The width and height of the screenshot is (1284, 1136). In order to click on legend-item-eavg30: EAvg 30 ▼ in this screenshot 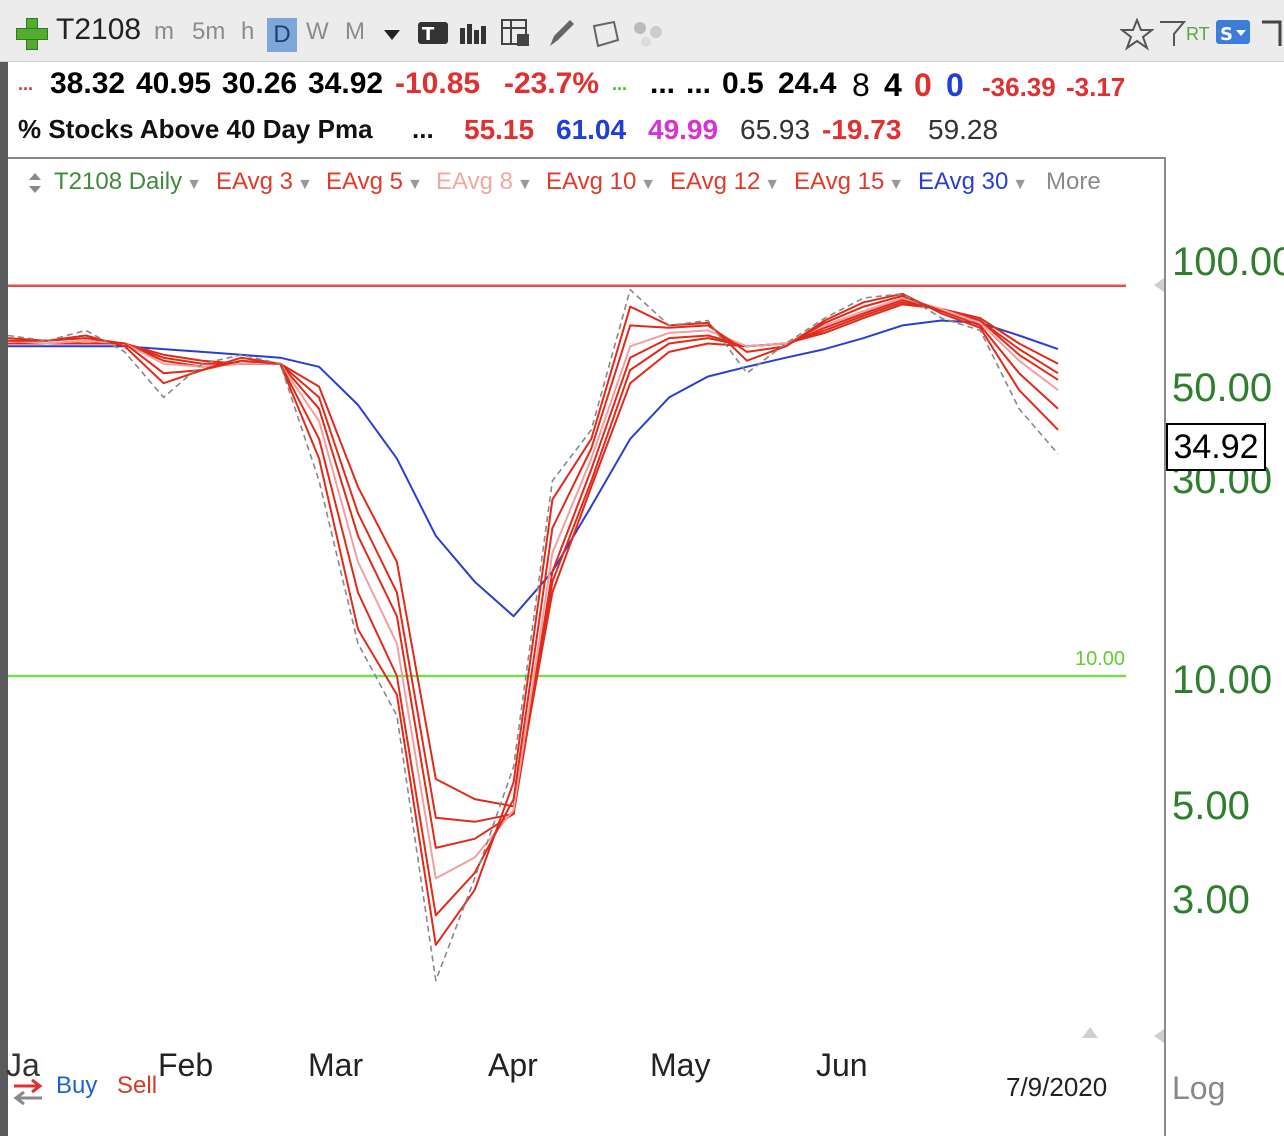, I will do `click(973, 182)`.